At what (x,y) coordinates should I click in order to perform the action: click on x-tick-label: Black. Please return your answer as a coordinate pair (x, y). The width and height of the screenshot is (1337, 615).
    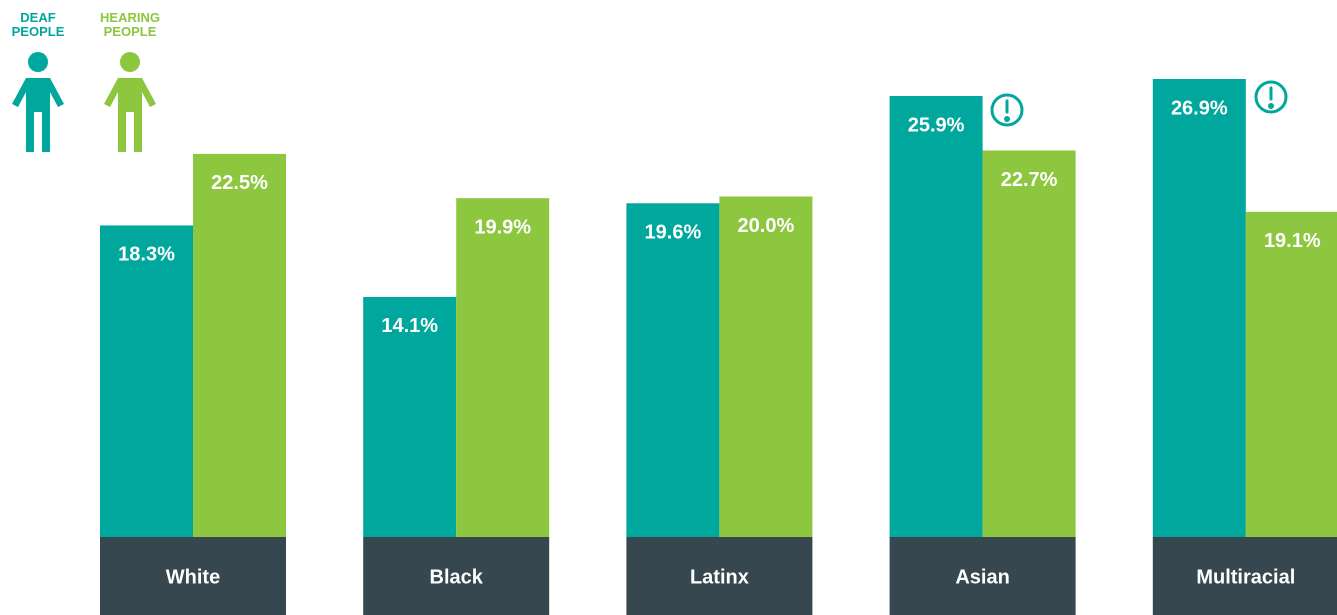
    Looking at the image, I should click on (457, 577).